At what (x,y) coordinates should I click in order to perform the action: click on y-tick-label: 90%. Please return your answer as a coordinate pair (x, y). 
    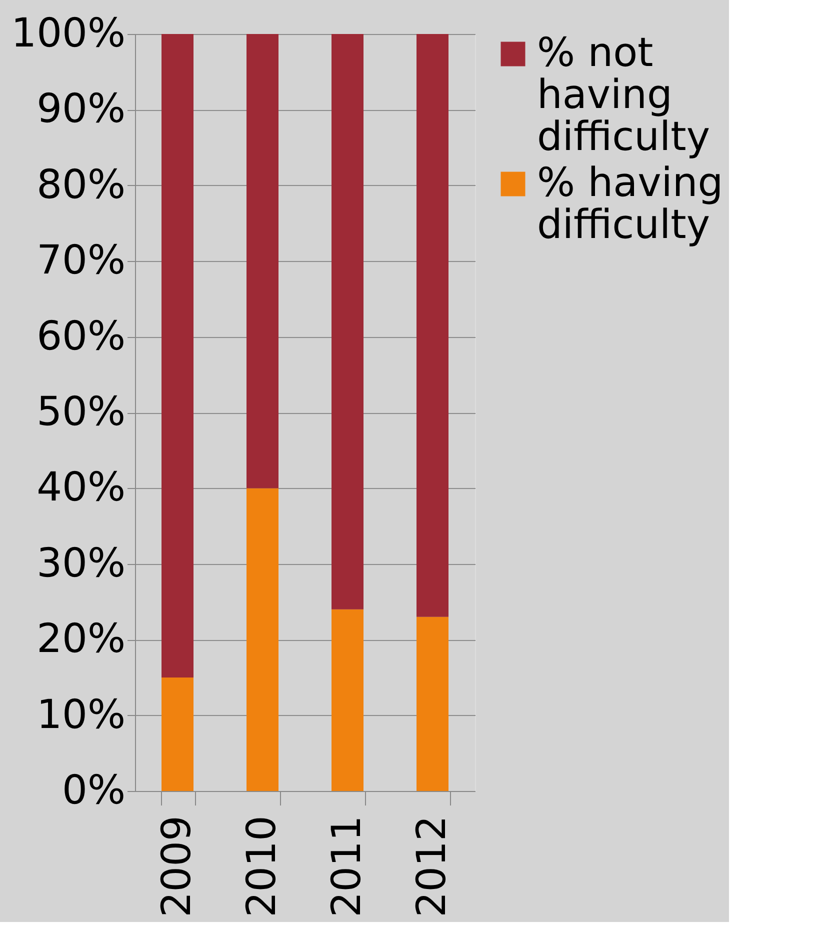
    Looking at the image, I should click on (81, 109).